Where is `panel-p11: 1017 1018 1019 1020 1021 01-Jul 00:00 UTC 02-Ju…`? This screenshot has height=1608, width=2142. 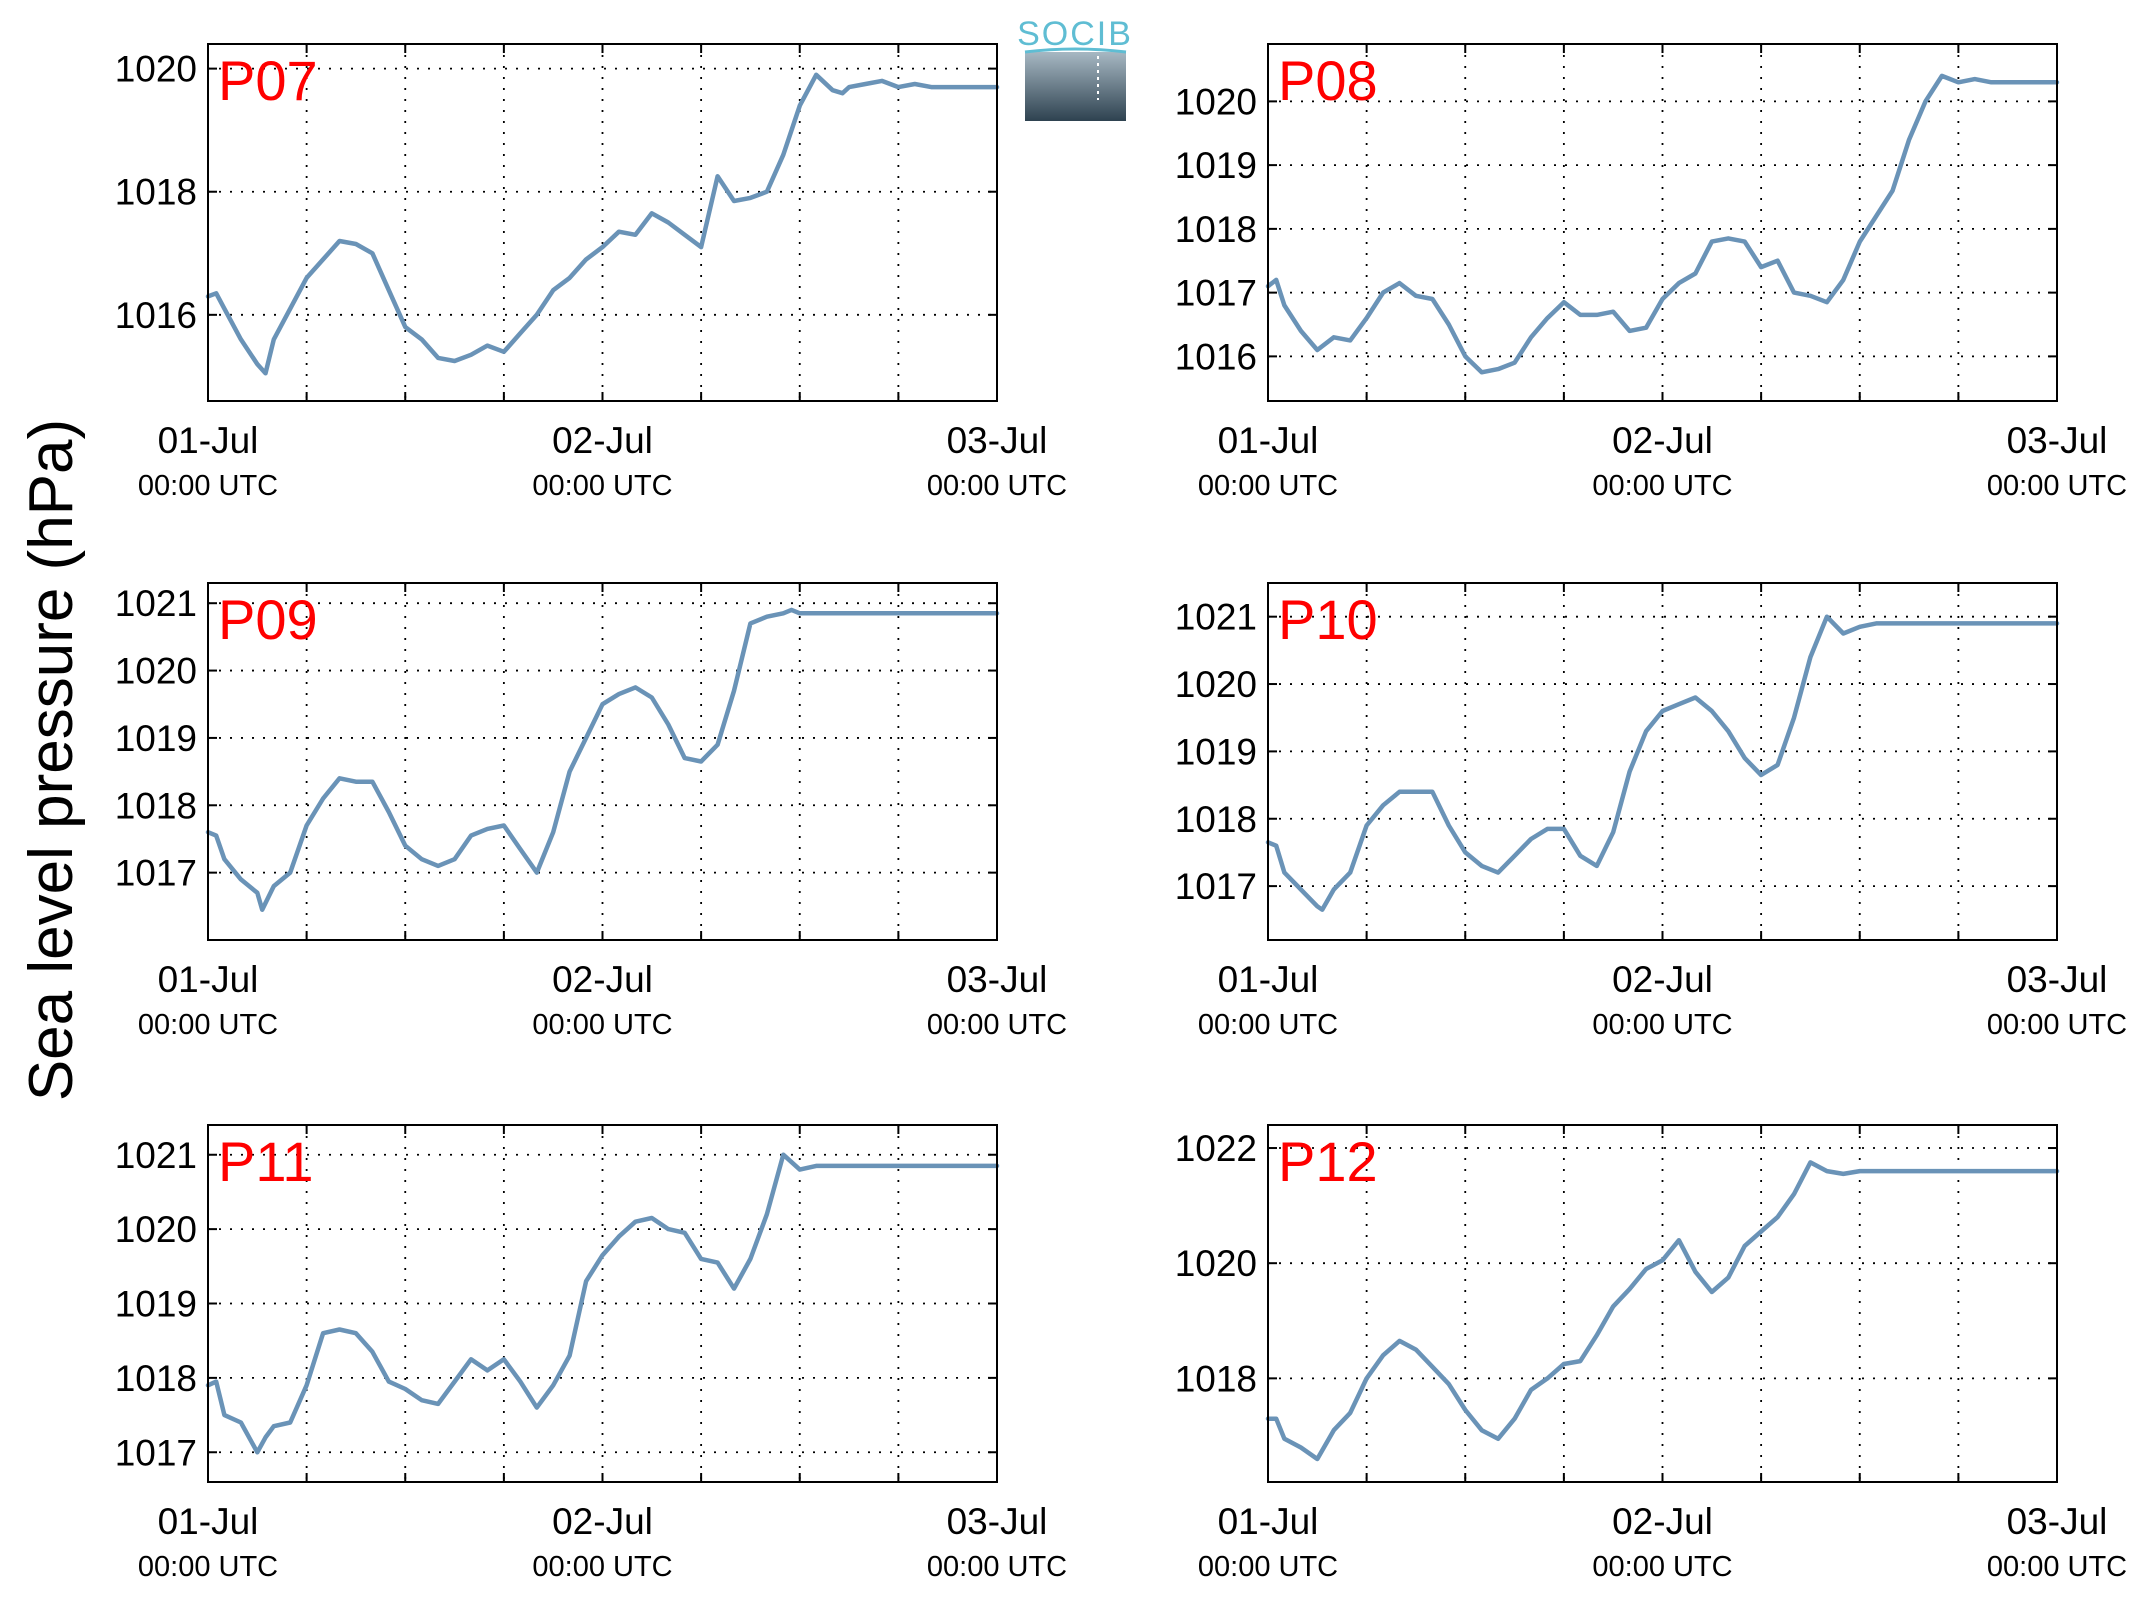 panel-p11: 1017 1018 1019 1020 1021 01-Jul 00:00 UTC 02-Ju… is located at coordinates (591, 1353).